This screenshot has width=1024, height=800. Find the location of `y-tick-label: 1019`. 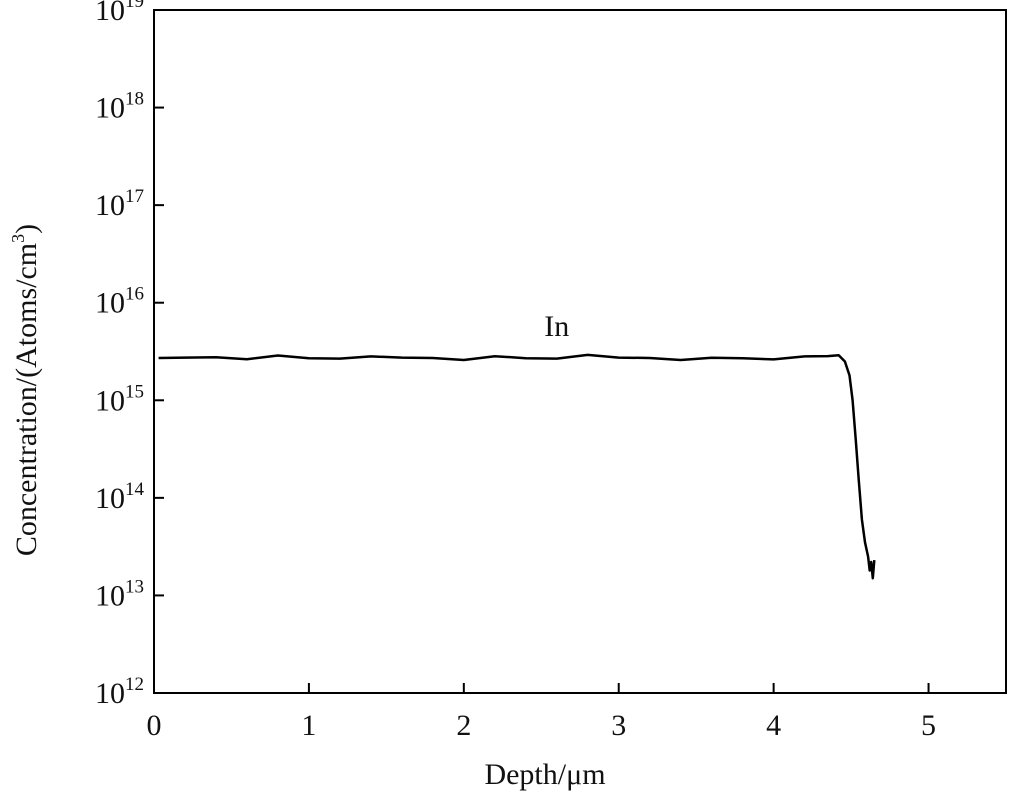

y-tick-label: 1019 is located at coordinates (119, 13).